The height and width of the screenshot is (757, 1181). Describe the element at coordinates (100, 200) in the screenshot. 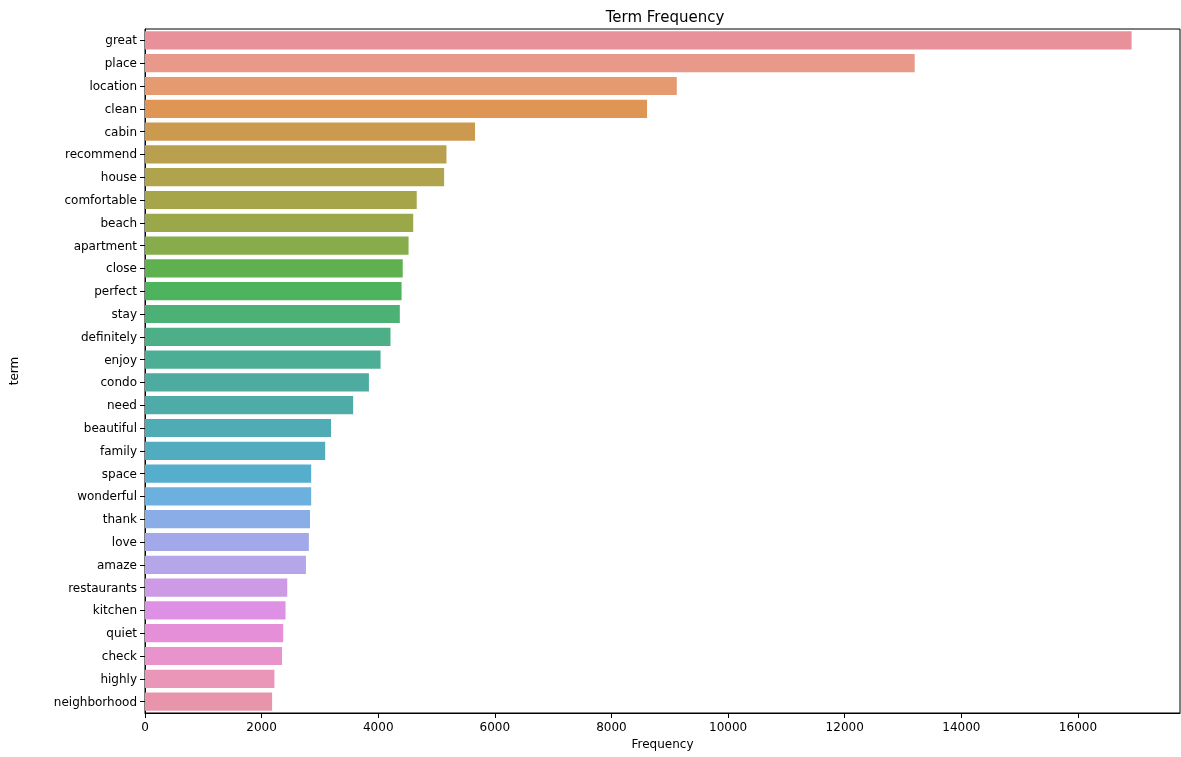

I see `y-tick-label: comfortable` at that location.